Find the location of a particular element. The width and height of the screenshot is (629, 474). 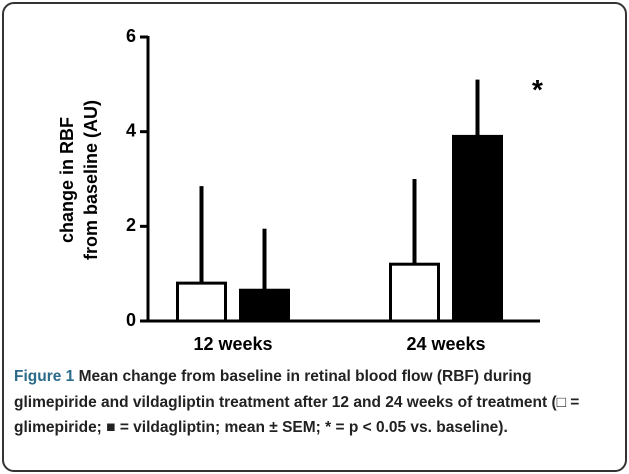

y-tick-label: 2 is located at coordinates (131, 225).